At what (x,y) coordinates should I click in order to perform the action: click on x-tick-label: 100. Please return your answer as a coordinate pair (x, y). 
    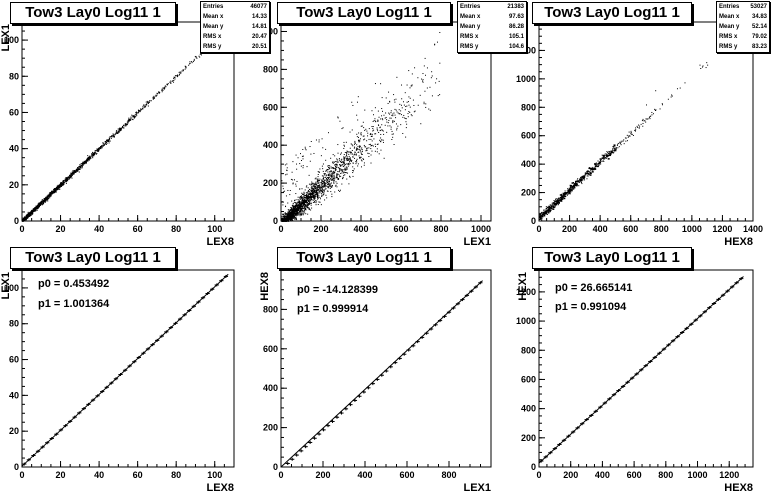
    Looking at the image, I should click on (214, 475).